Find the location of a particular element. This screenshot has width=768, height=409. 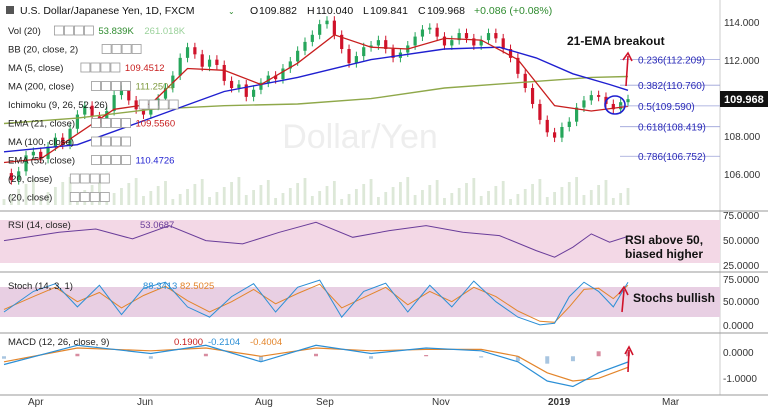

stoch-tick: 75.0000 is located at coordinates (741, 280).